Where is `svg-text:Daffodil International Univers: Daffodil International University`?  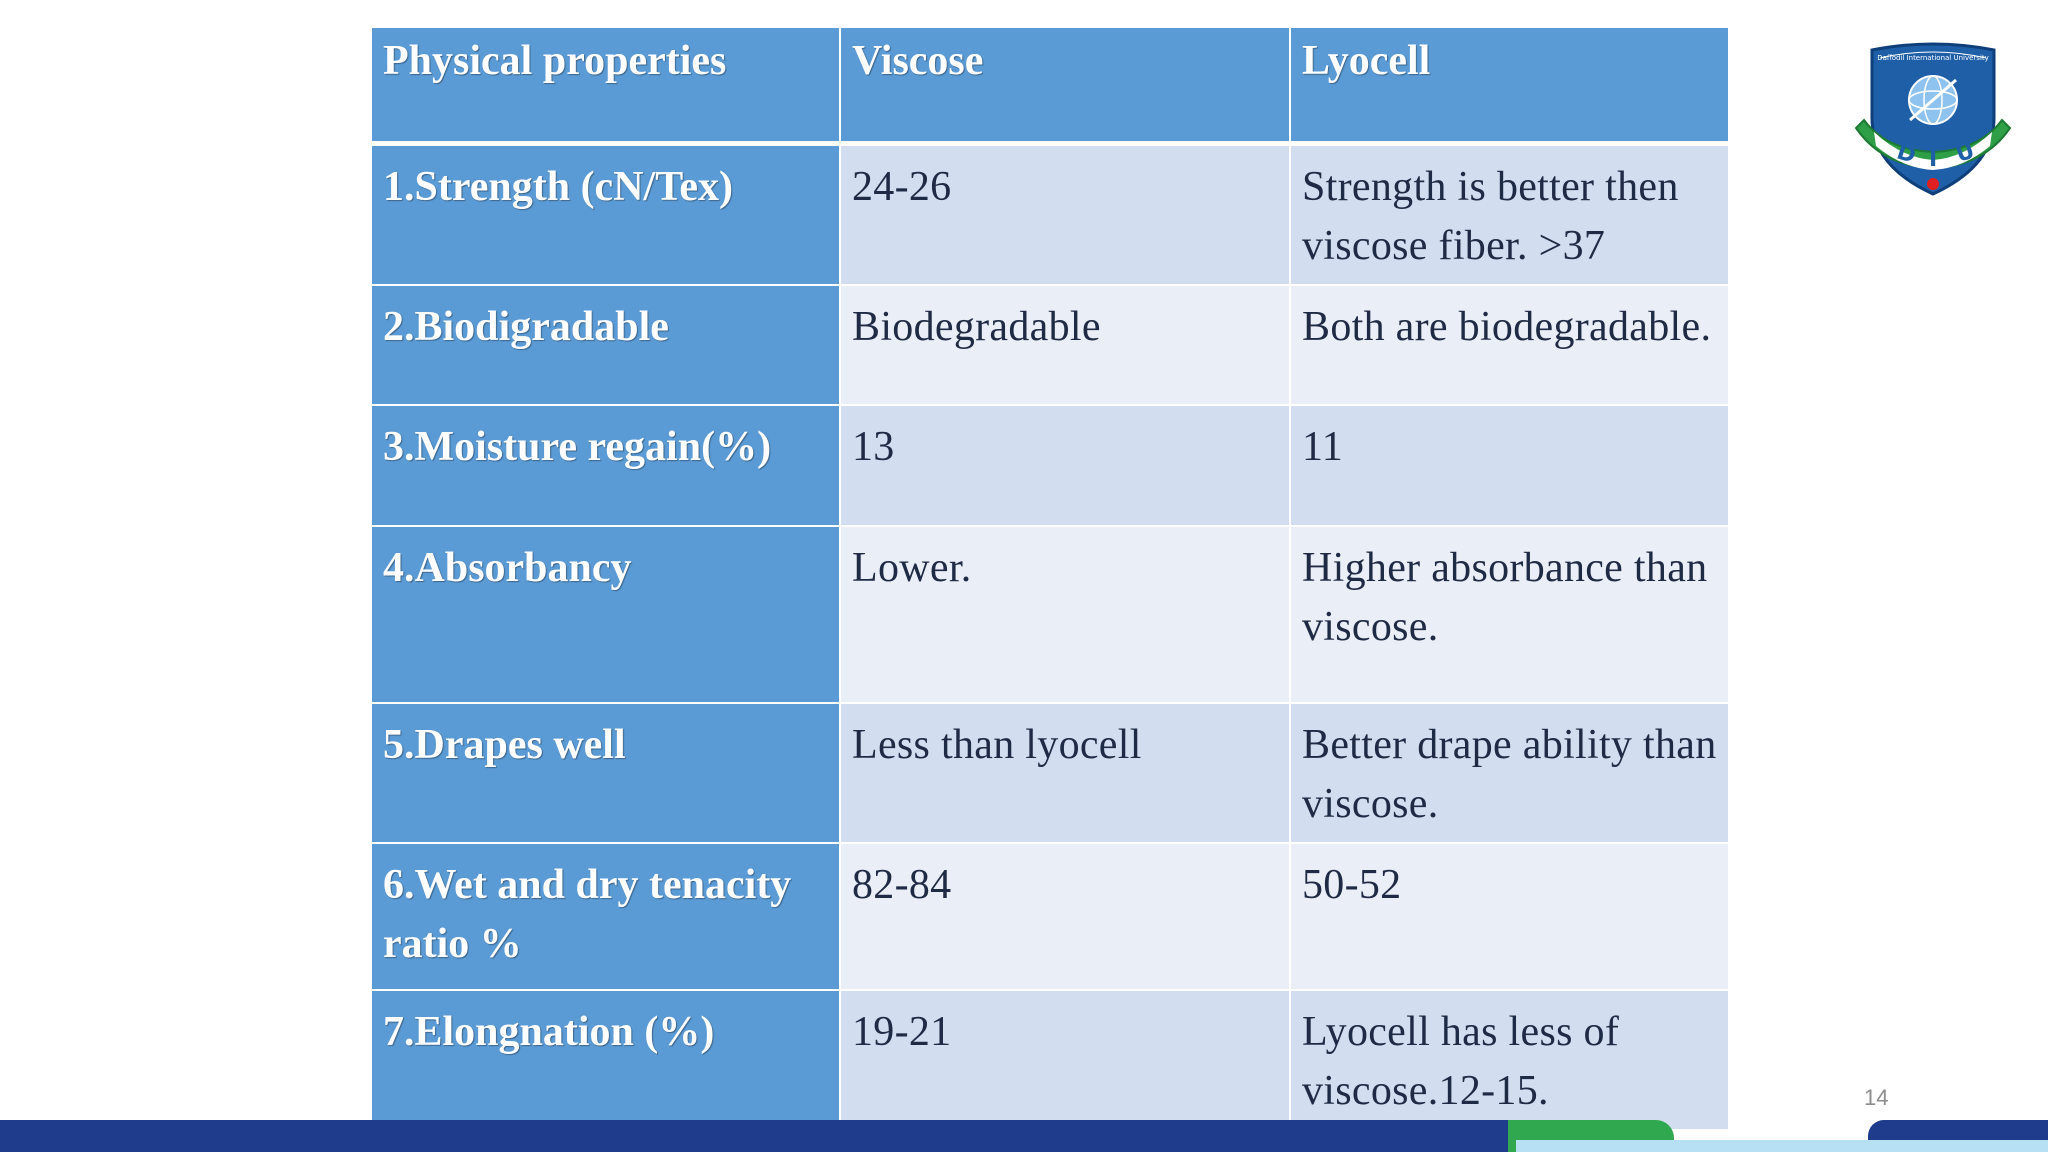 svg-text:Daffodil International Univers: Daffodil International University is located at coordinates (1933, 58).